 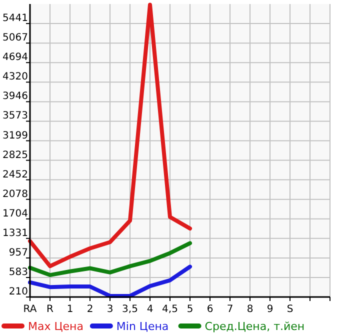 I want to click on x-tick-label: 4,5, so click(x=170, y=309).